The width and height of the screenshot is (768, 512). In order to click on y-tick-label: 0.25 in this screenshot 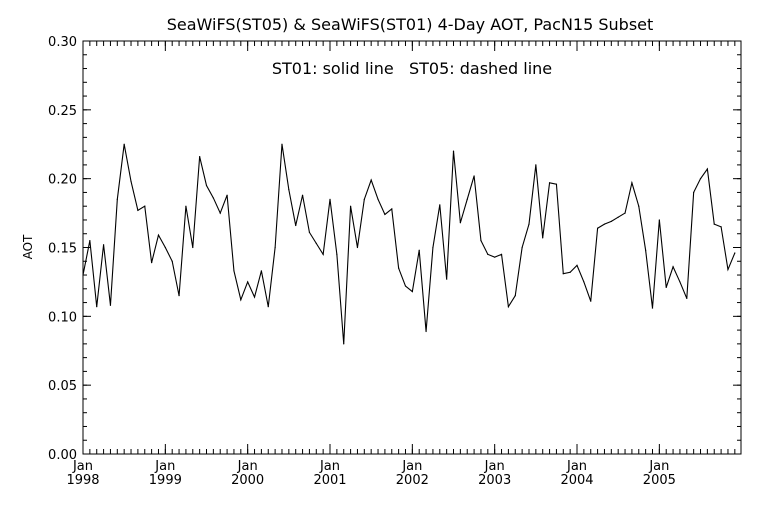, I will do `click(62, 111)`.